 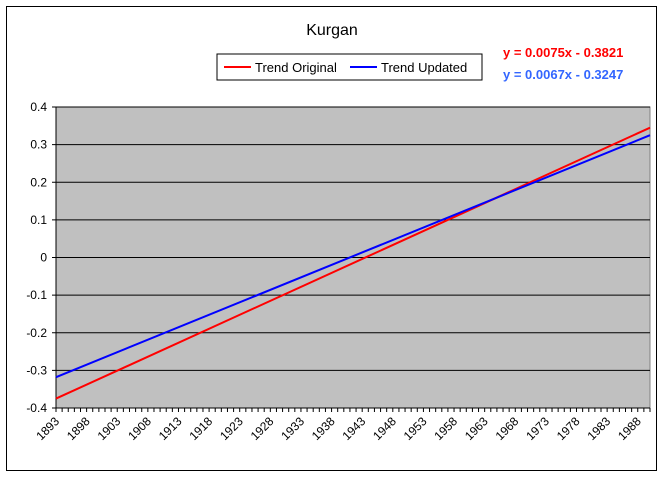 I want to click on x-tick-label: 1893, so click(x=47, y=428).